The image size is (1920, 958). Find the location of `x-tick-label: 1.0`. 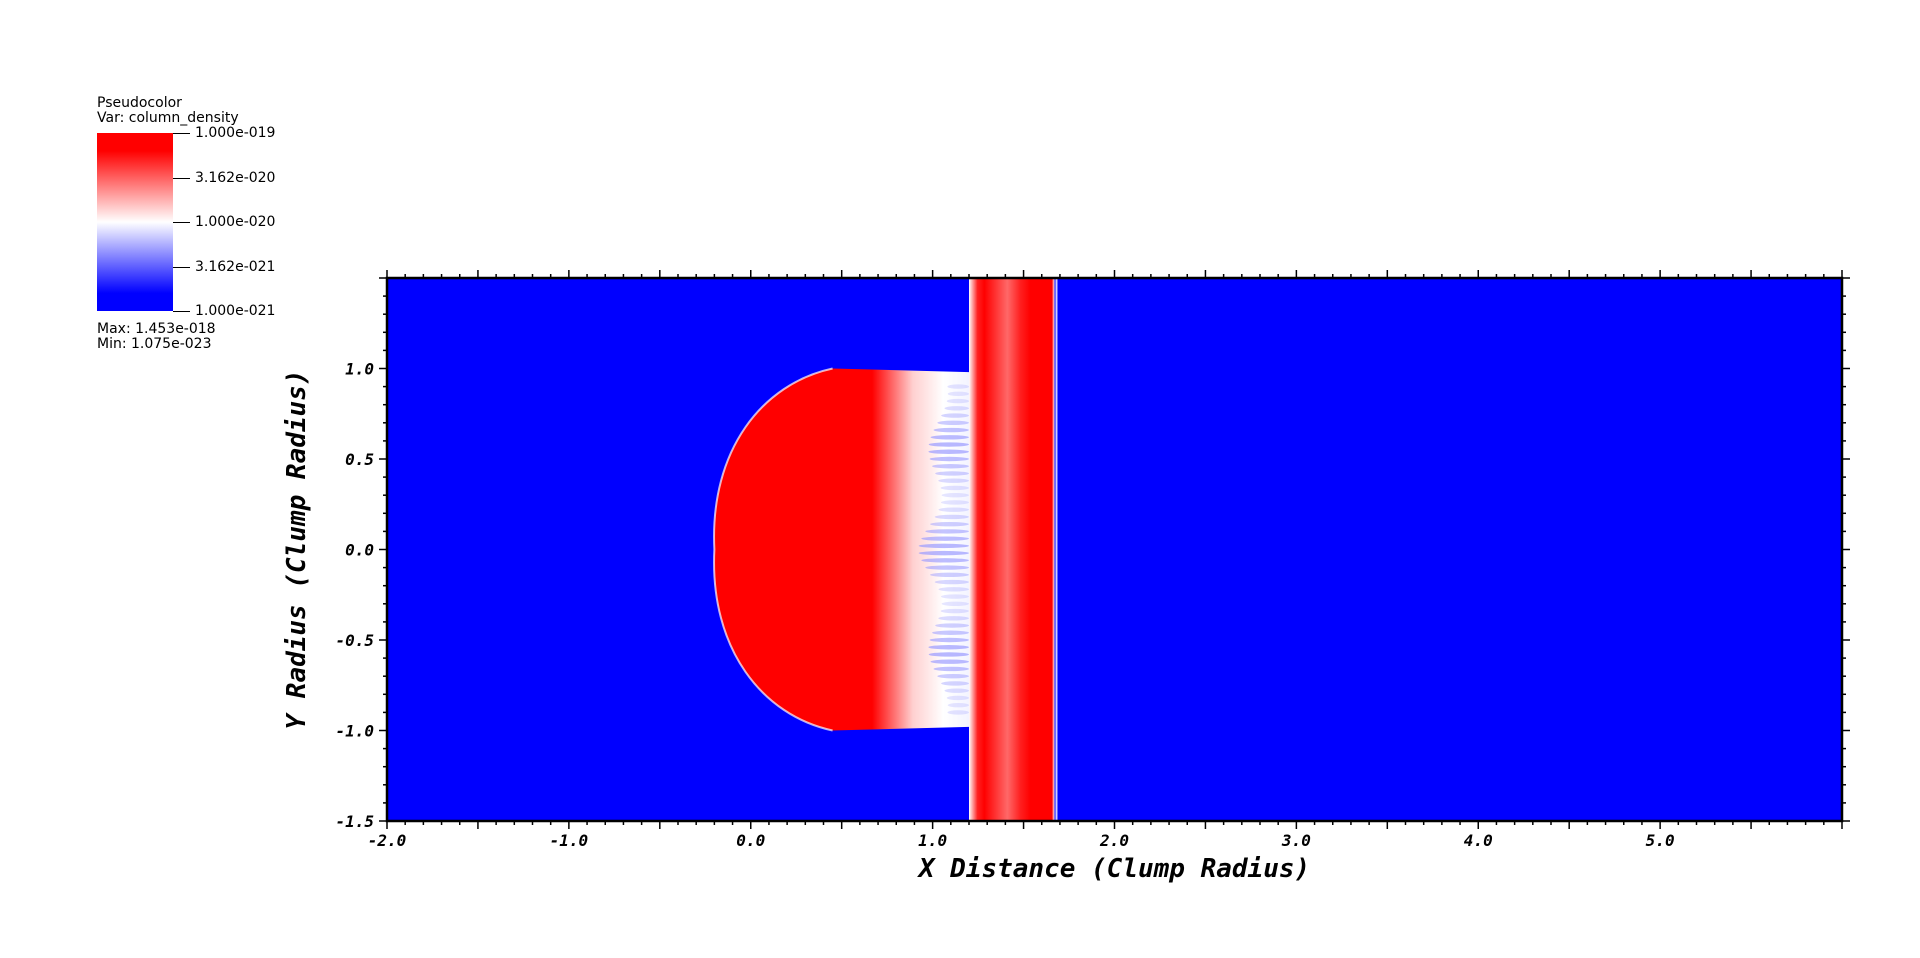

x-tick-label: 1.0 is located at coordinates (932, 840).